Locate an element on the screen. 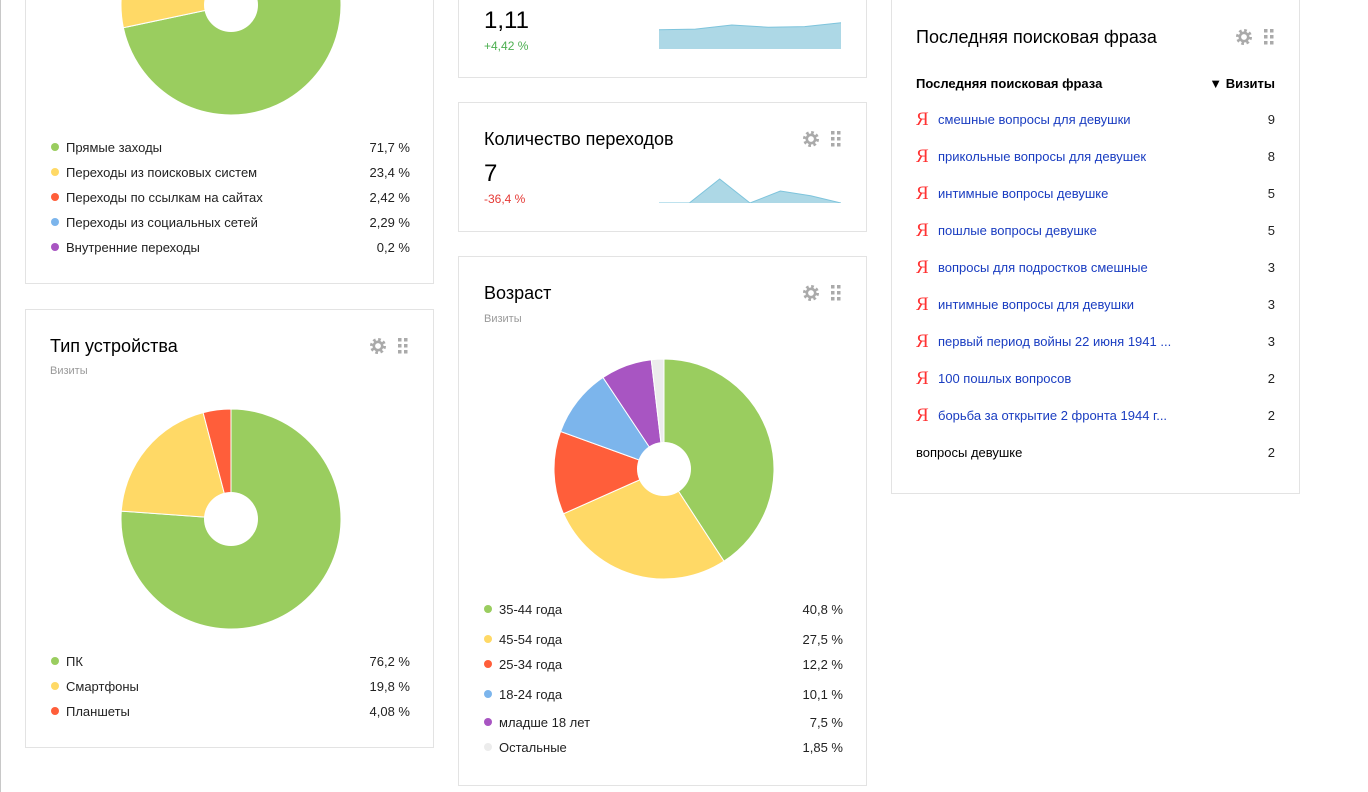 This screenshot has width=1368, height=792. device-type-legend: ПК 76,2 % Смартфоны 19,8 % Планшеты 4,08 % is located at coordinates (230, 692).